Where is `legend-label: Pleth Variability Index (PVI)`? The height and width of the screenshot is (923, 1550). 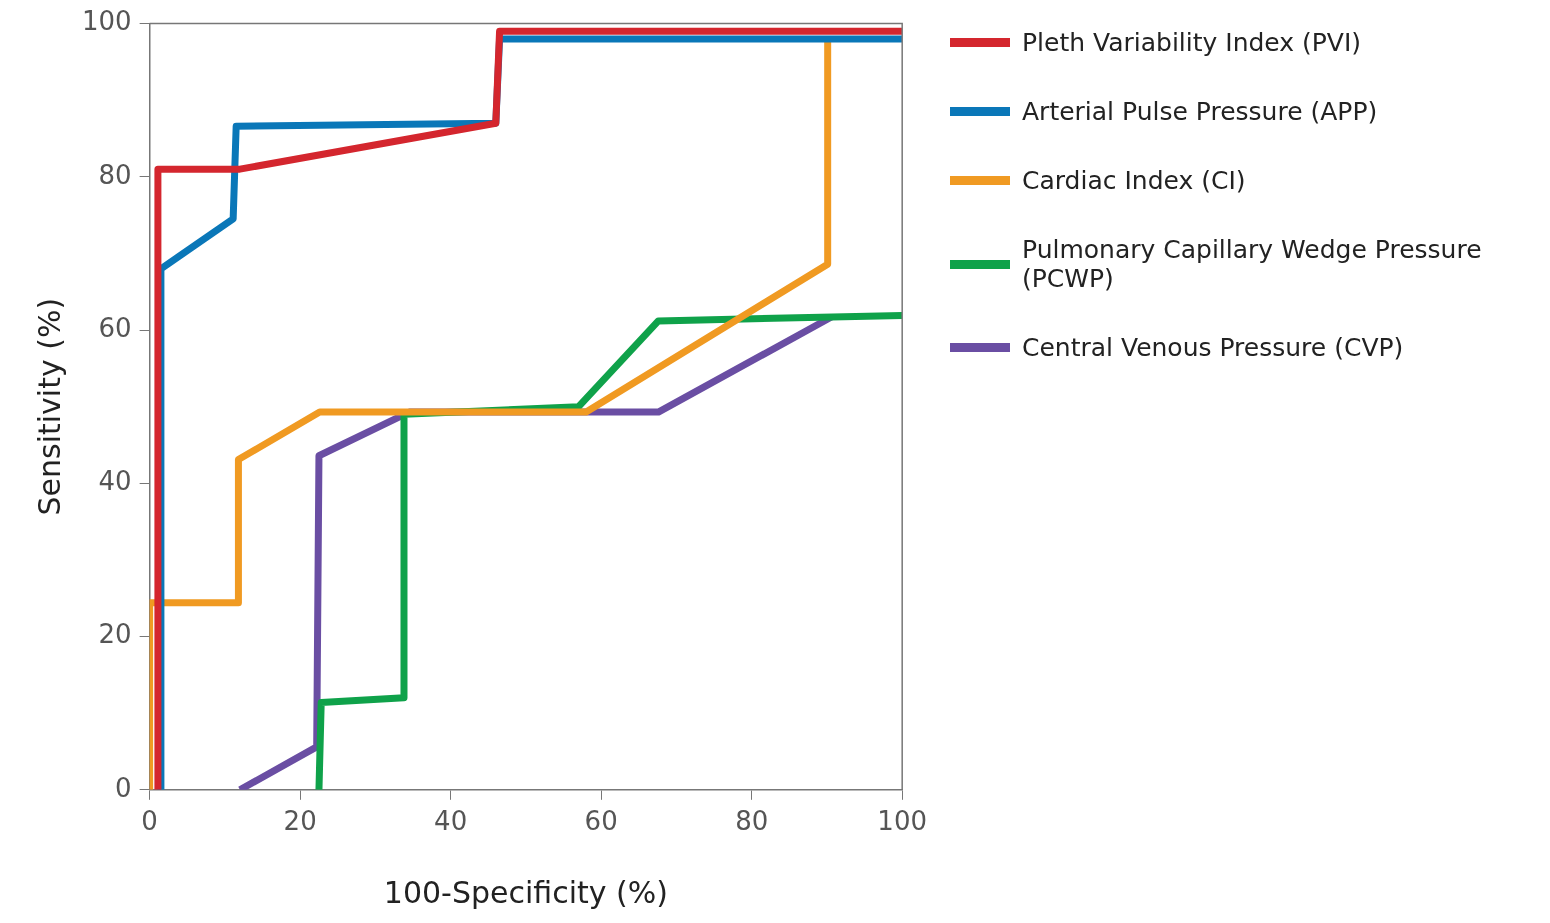
legend-label: Pleth Variability Index (PVI) is located at coordinates (1192, 42).